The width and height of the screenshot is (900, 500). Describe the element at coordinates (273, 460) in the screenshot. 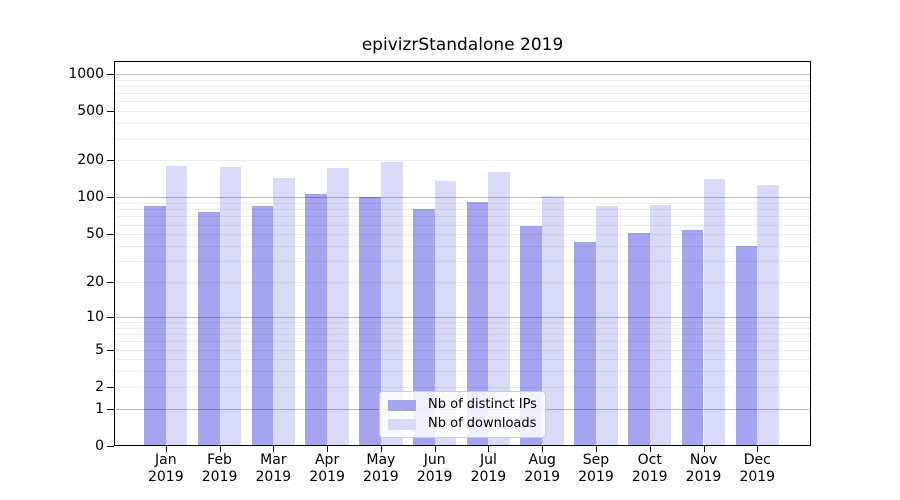

I see `x-tick-month: Mar` at that location.